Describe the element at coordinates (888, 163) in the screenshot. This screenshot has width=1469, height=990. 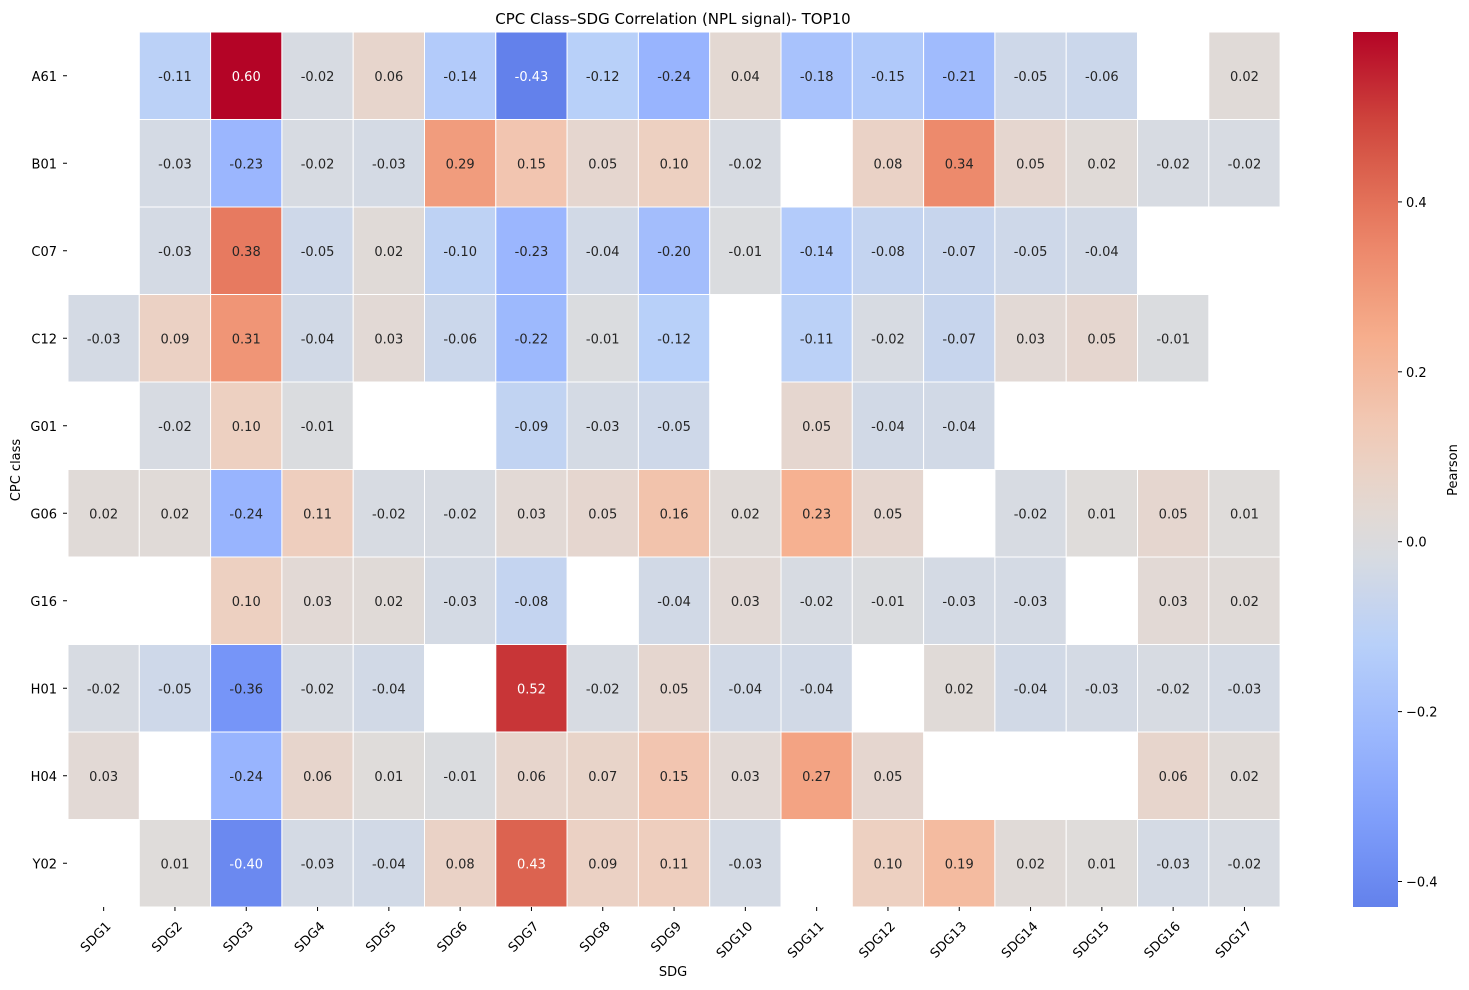
I see `heatmap-cell-B01-SDG12` at that location.